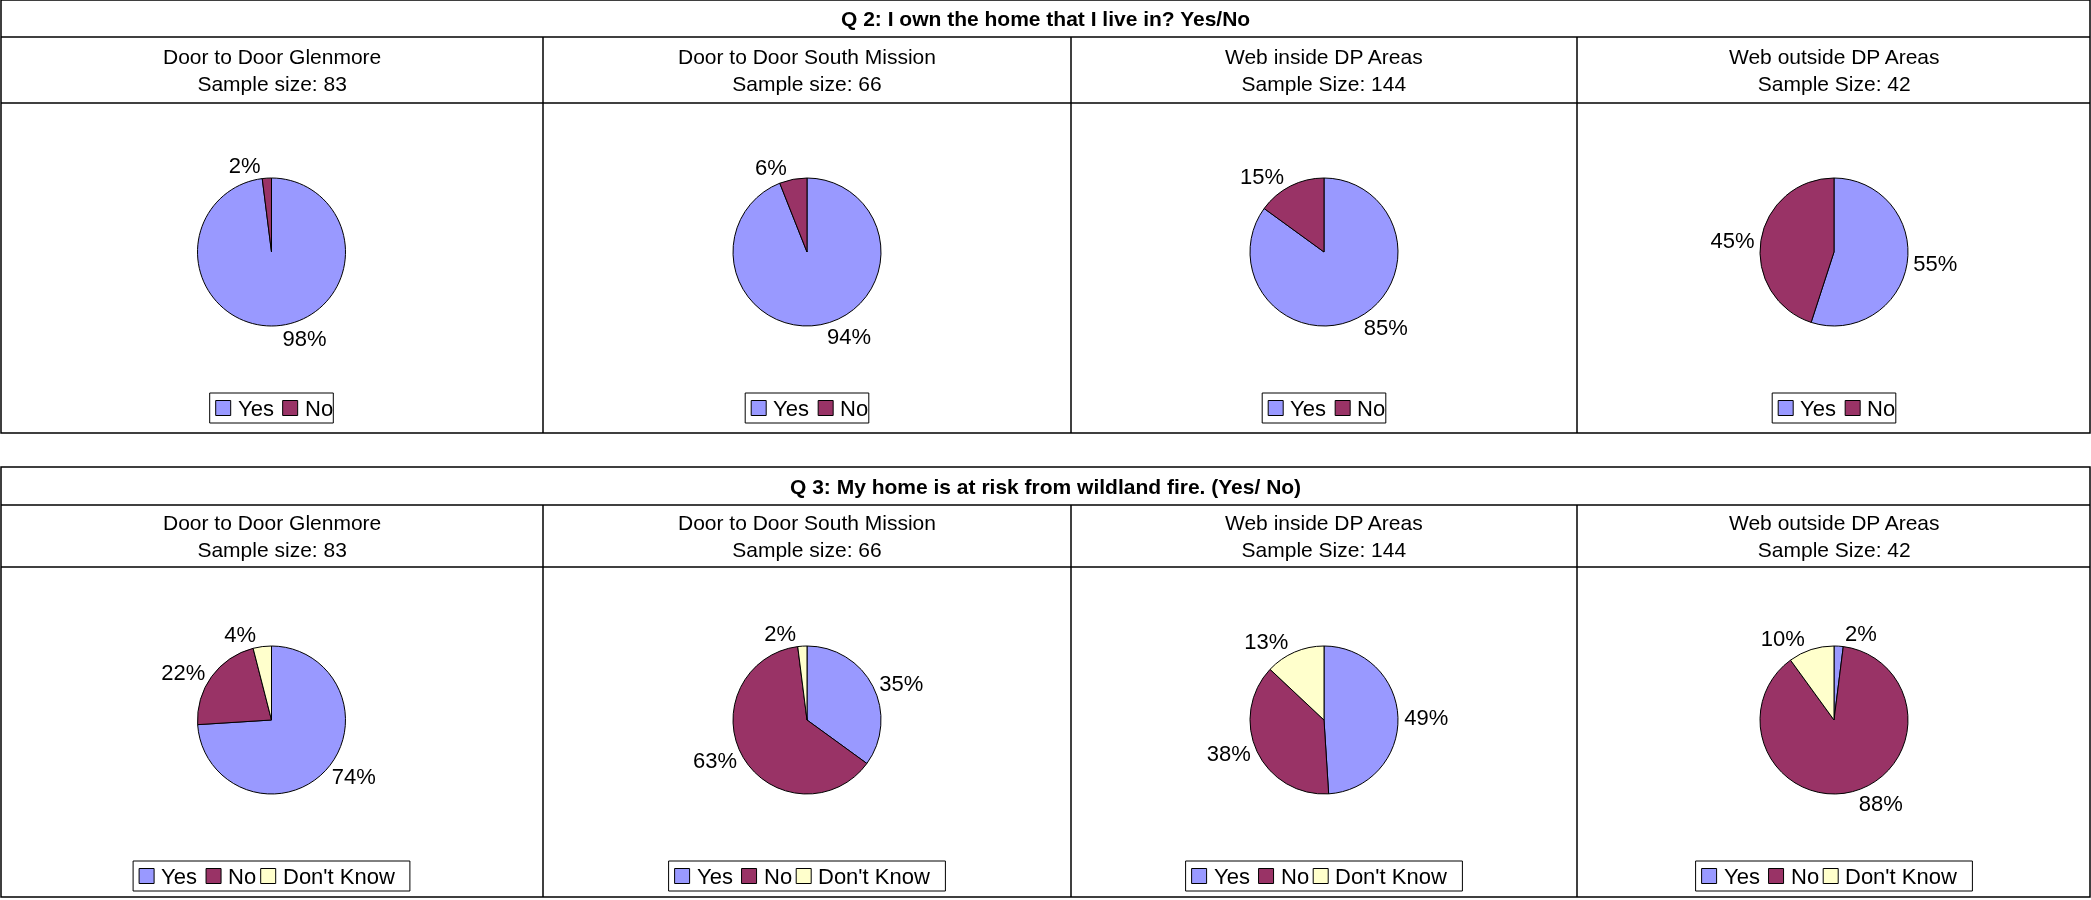  I want to click on text: Q 2: I own the home that I live in? Yes/No, so click(1046, 18).